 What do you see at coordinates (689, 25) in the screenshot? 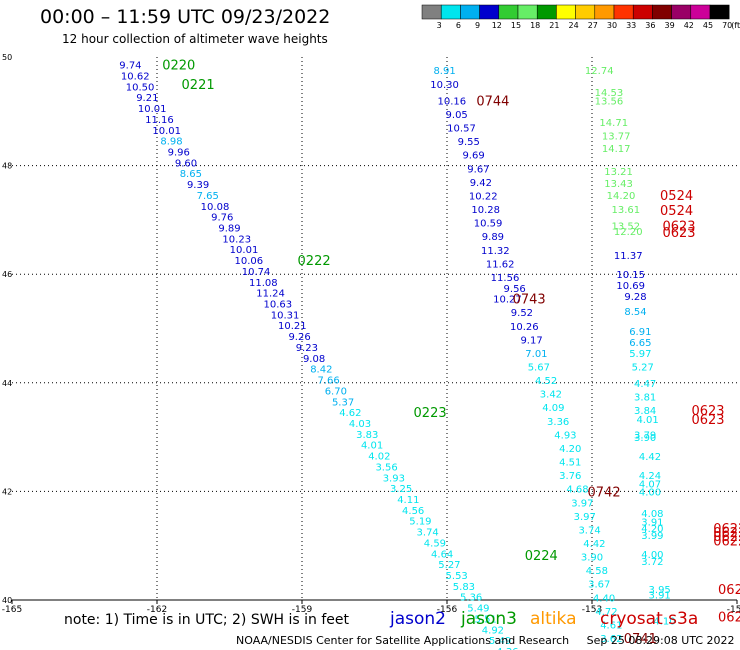
I see `colorbar-label: 42` at bounding box center [689, 25].